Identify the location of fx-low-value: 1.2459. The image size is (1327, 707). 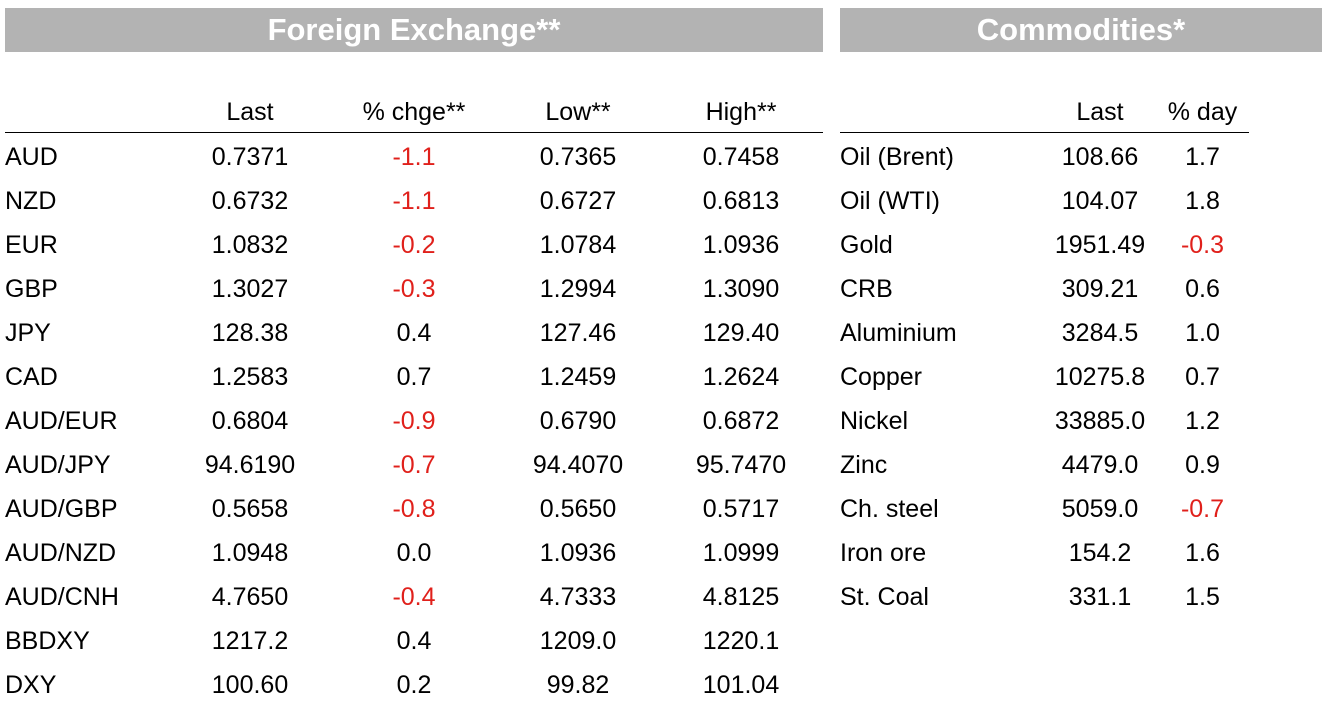
(578, 377).